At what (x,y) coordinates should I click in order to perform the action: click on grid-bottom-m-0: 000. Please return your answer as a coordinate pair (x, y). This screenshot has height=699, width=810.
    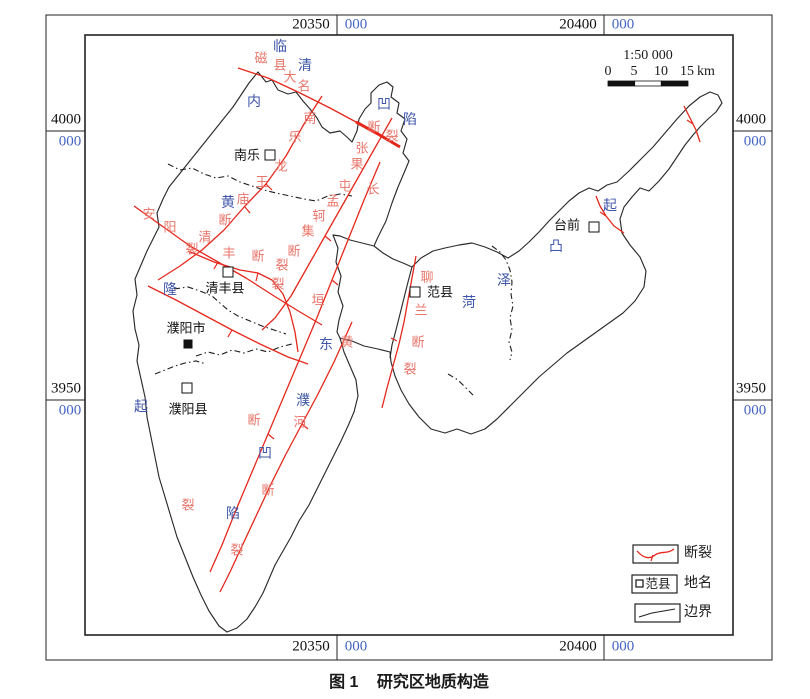
    Looking at the image, I should click on (356, 646).